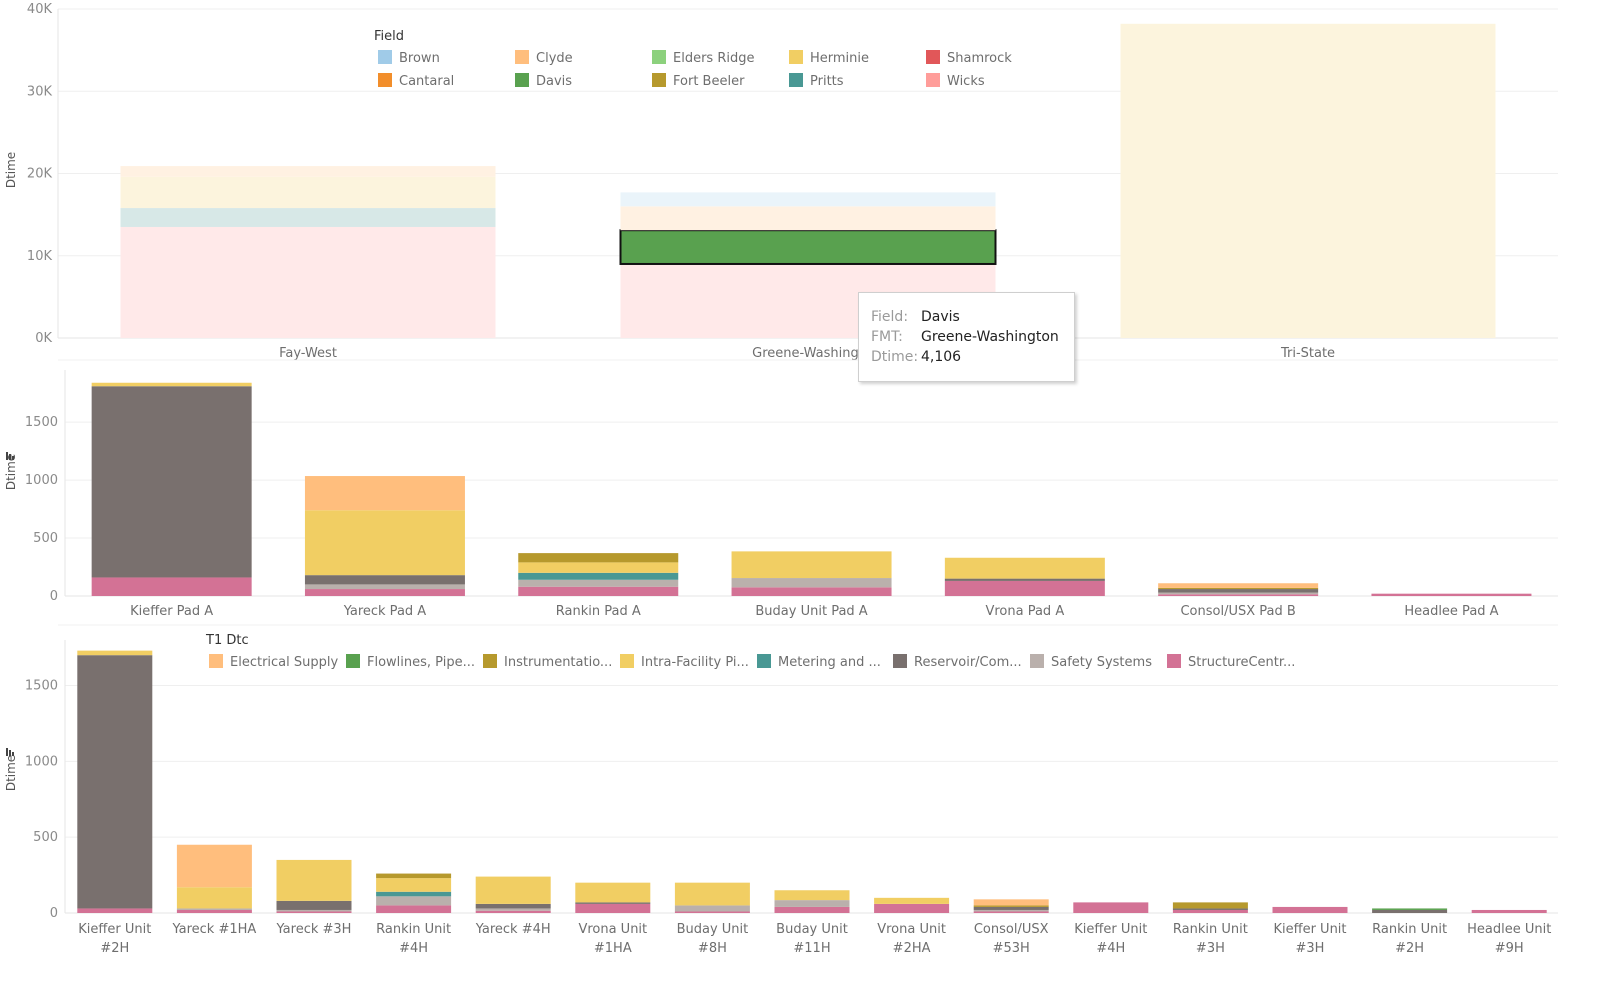  What do you see at coordinates (419, 58) in the screenshot?
I see `legend-label: Brown` at bounding box center [419, 58].